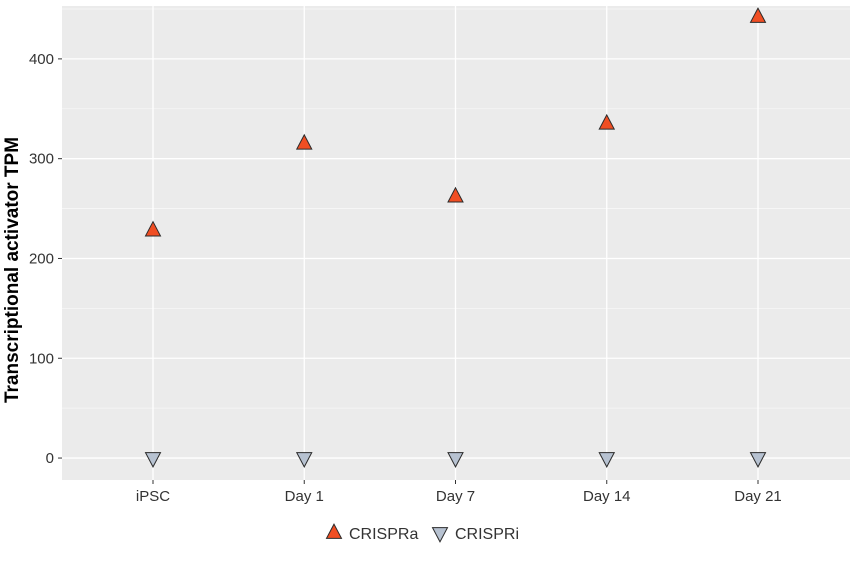  What do you see at coordinates (41, 159) in the screenshot?
I see `y-tick-label: 300` at bounding box center [41, 159].